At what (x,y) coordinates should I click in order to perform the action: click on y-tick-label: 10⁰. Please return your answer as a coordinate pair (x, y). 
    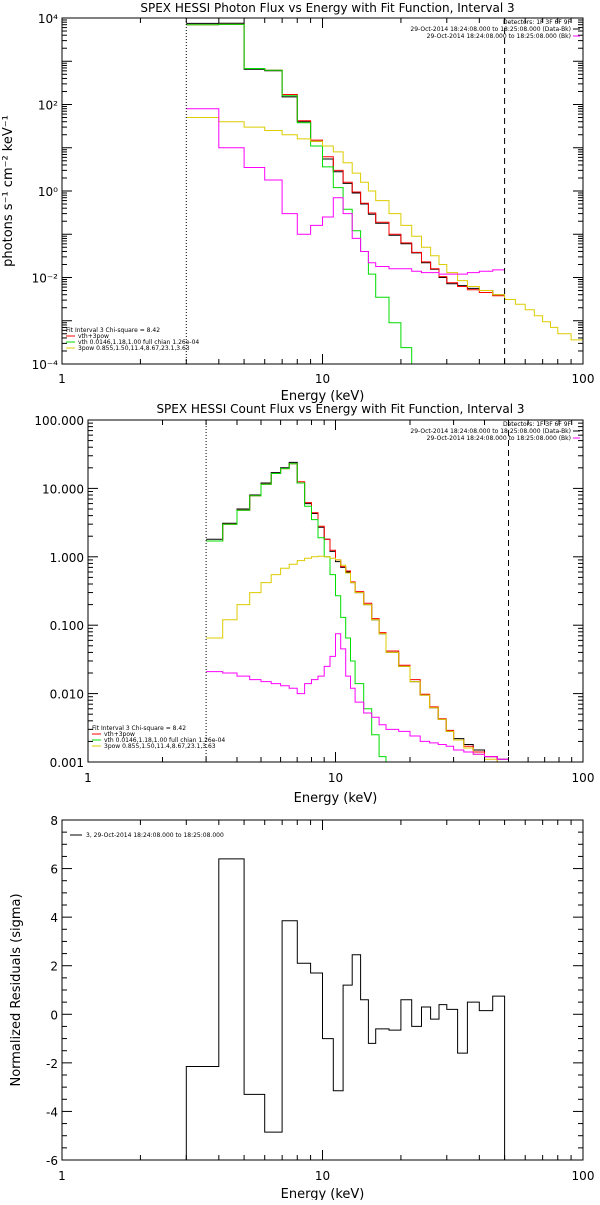
    Looking at the image, I should click on (48, 192).